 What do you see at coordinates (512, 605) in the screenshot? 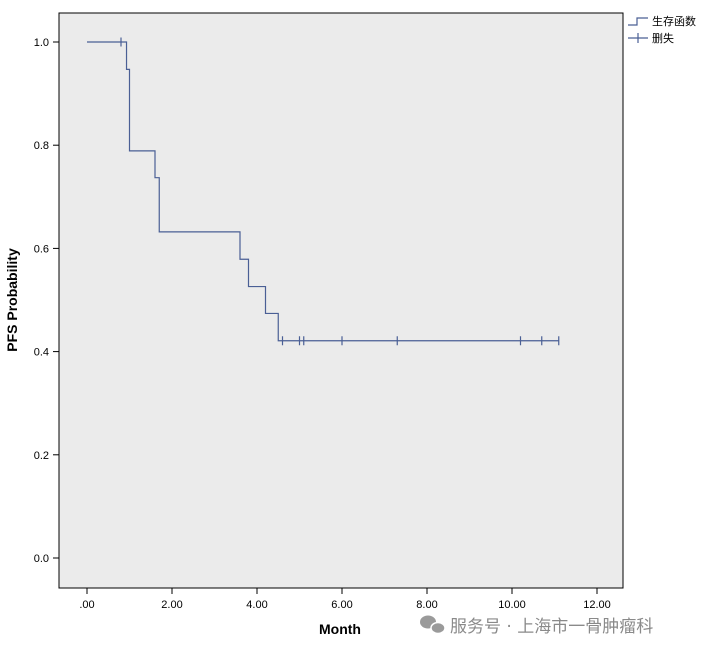
I see `x-tick-label: 10.00` at bounding box center [512, 605].